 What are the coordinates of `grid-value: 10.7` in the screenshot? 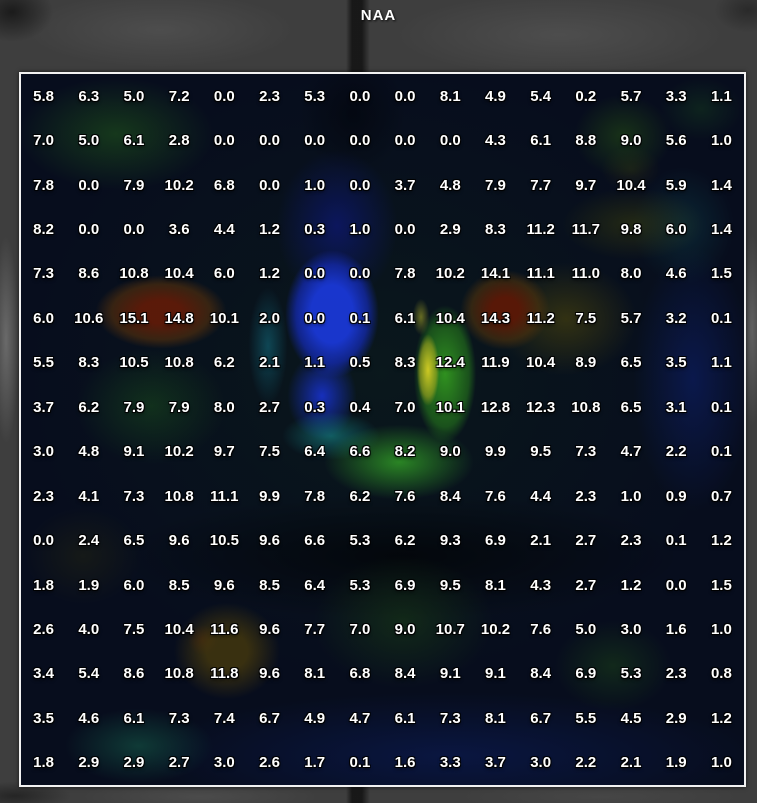 It's located at (450, 629).